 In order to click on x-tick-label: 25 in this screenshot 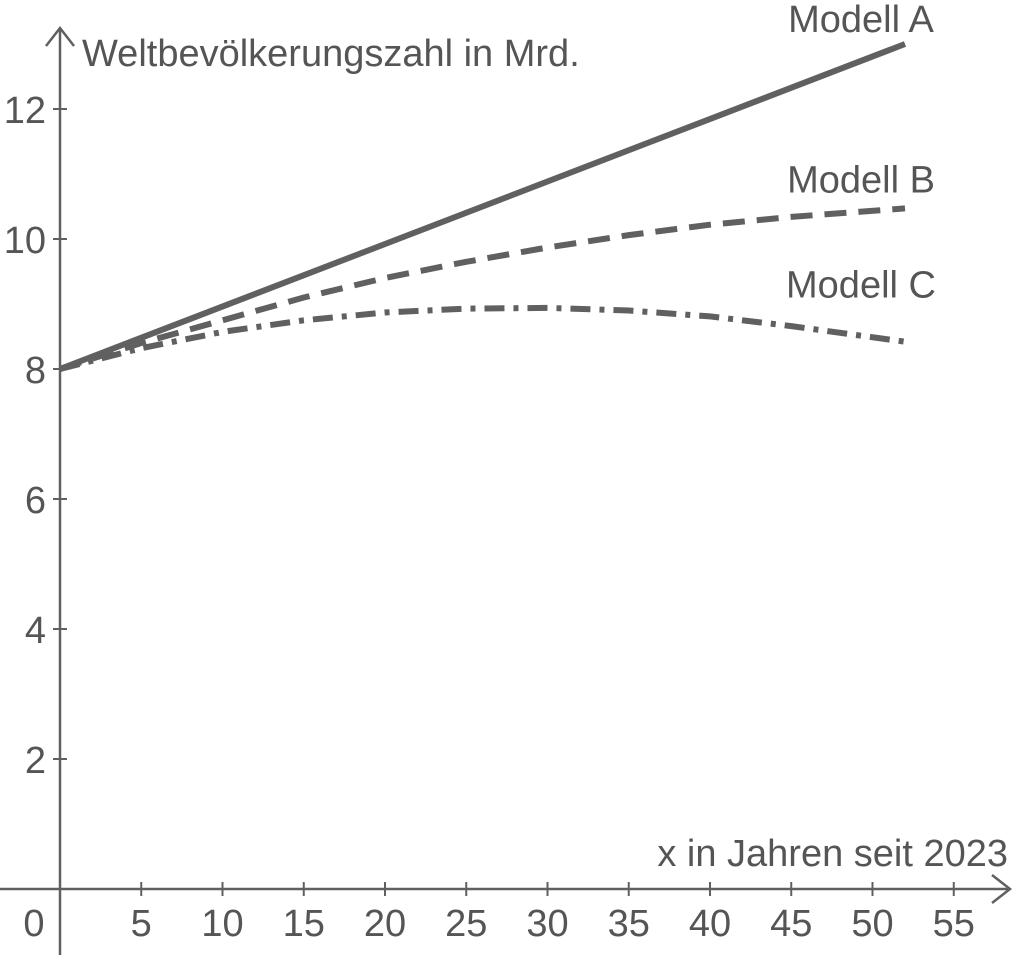, I will do `click(466, 924)`.